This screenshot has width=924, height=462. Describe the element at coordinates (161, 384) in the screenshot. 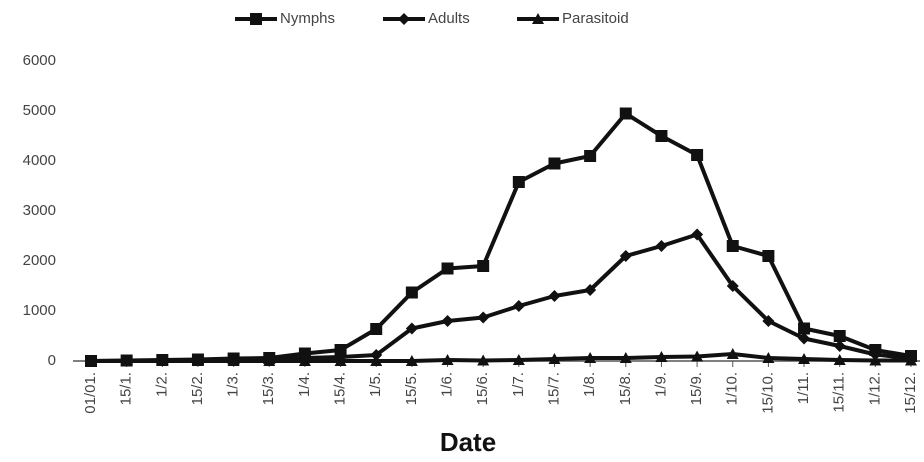

I see `x-tick-label: 1/2.` at that location.